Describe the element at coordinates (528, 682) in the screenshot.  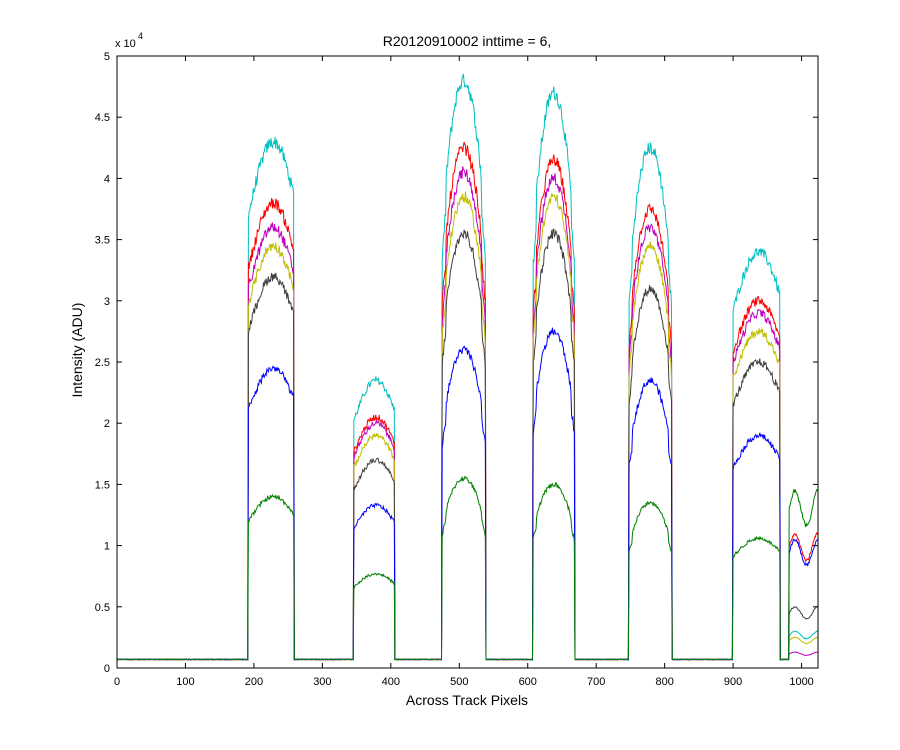
I see `x-tick-label: 600` at that location.